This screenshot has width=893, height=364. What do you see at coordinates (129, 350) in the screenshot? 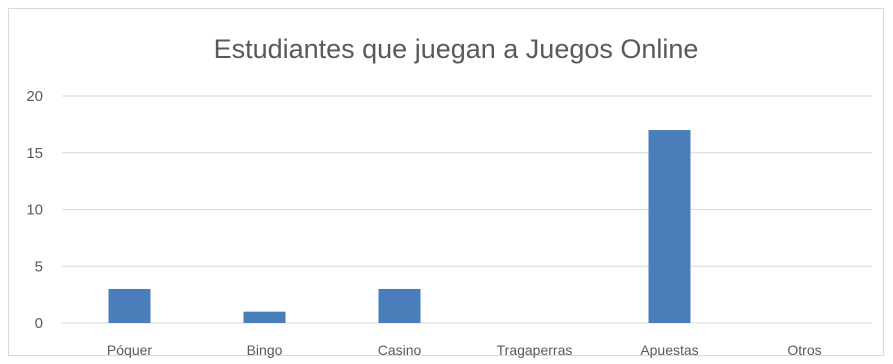
I see `x-tick-label: Póquer` at bounding box center [129, 350].